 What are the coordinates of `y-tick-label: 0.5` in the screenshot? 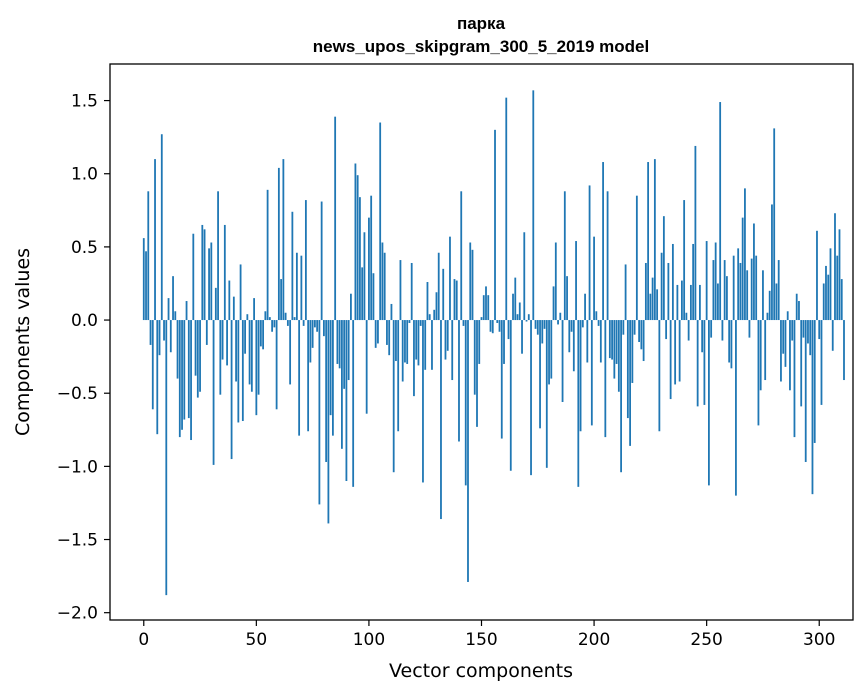 It's located at (84, 248).